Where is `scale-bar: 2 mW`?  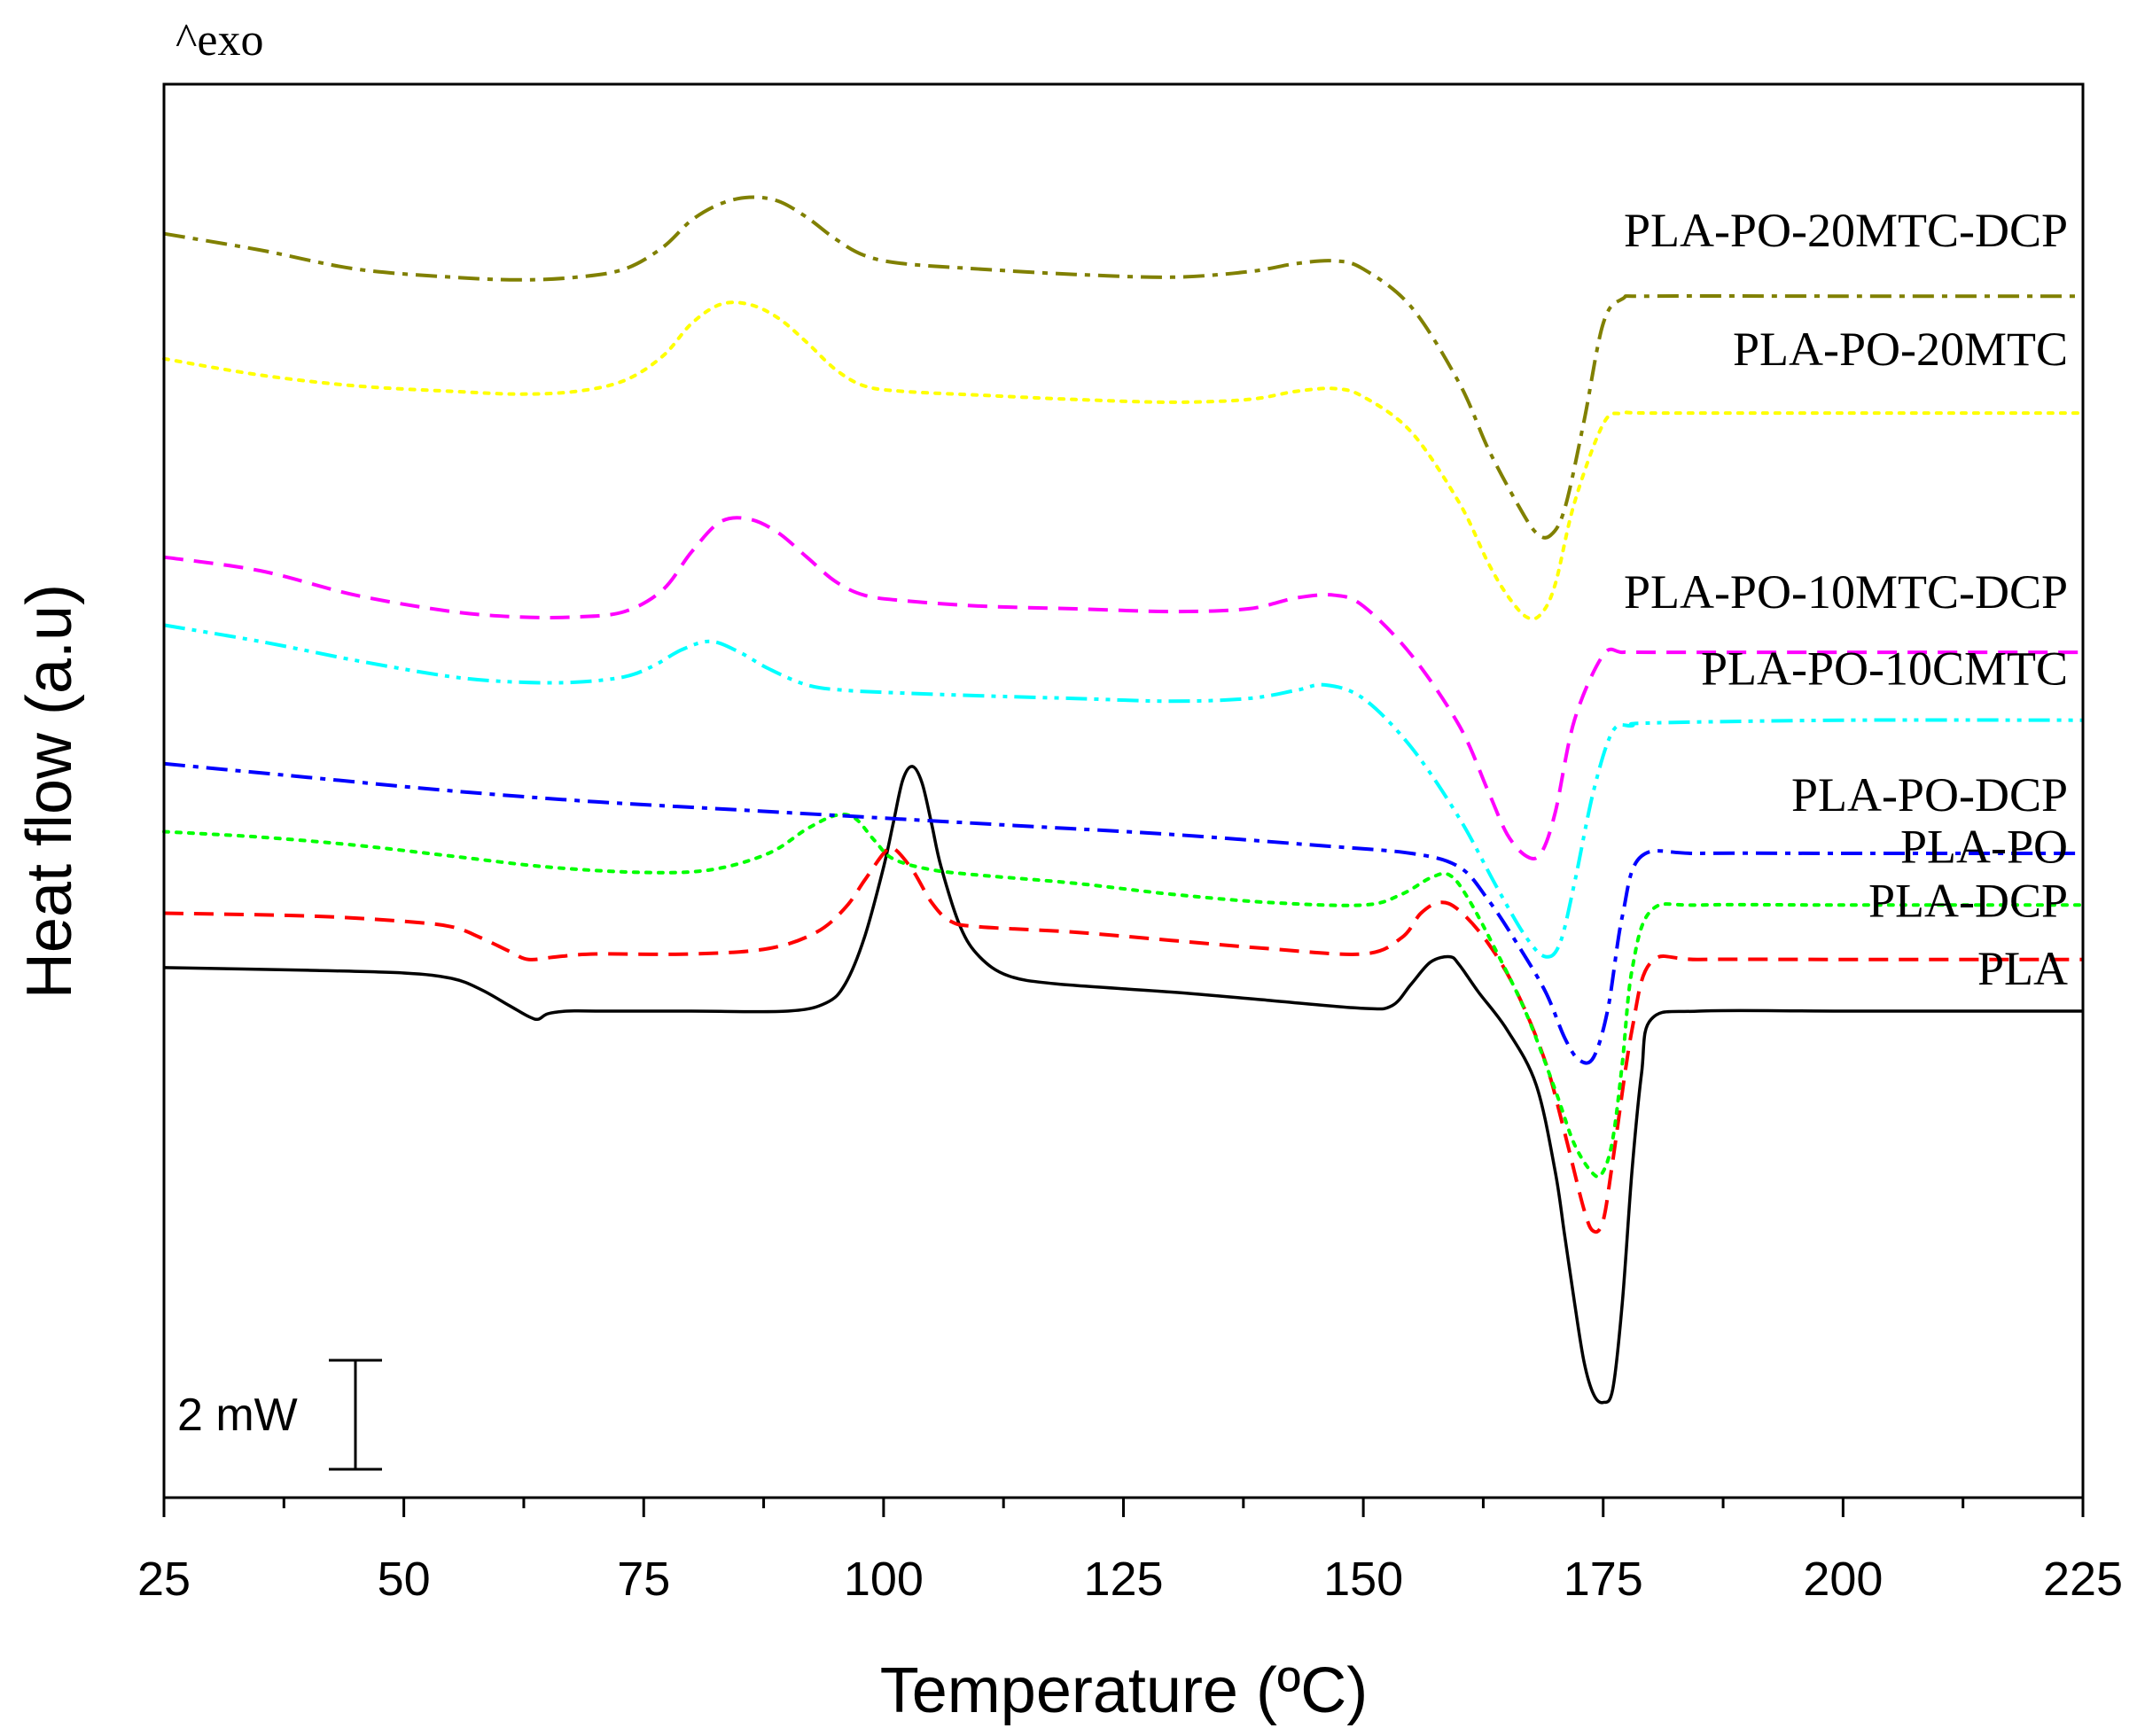 scale-bar: 2 mW is located at coordinates (279, 1414).